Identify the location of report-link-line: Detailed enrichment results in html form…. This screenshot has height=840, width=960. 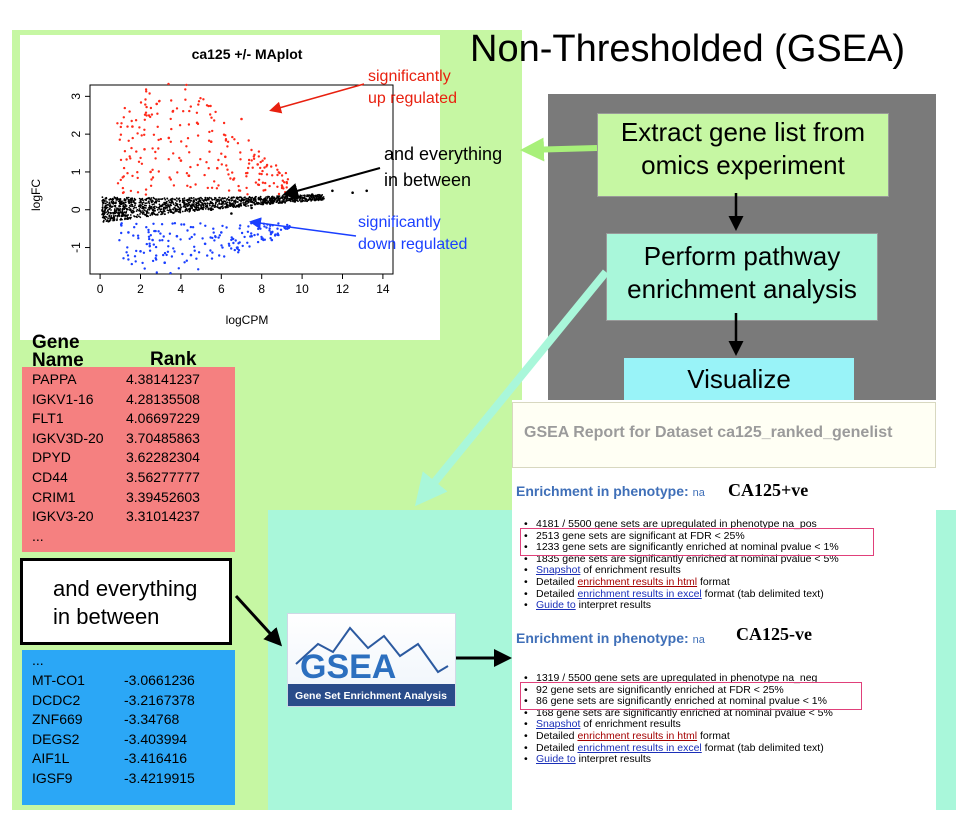
(633, 582).